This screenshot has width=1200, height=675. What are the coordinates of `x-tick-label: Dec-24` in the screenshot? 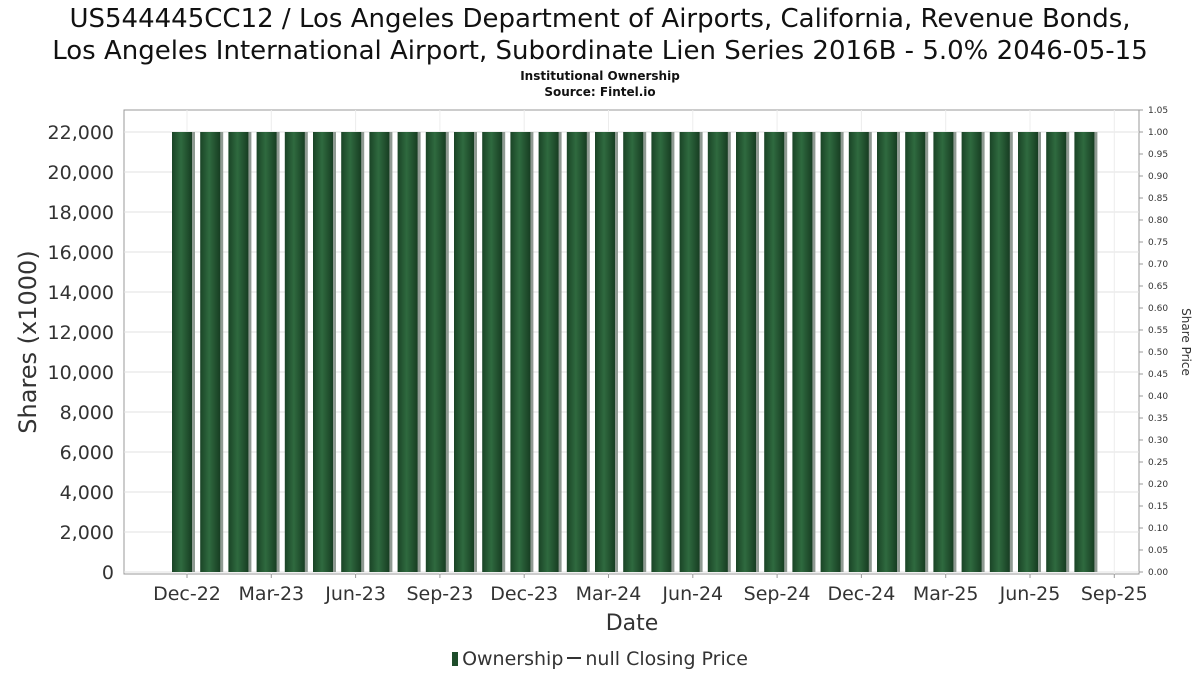 It's located at (861, 594).